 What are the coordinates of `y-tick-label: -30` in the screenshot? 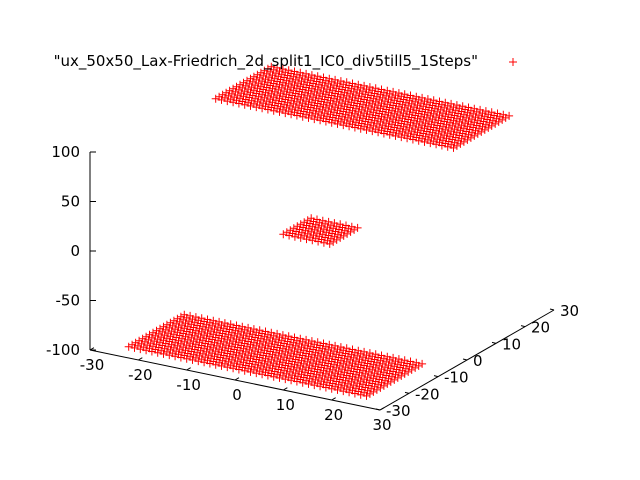 It's located at (398, 411).